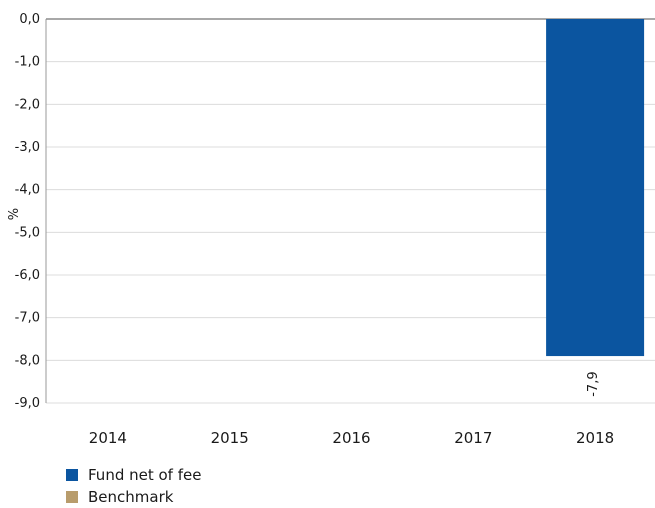  What do you see at coordinates (72, 475) in the screenshot?
I see `legend-swatch-fund` at bounding box center [72, 475].